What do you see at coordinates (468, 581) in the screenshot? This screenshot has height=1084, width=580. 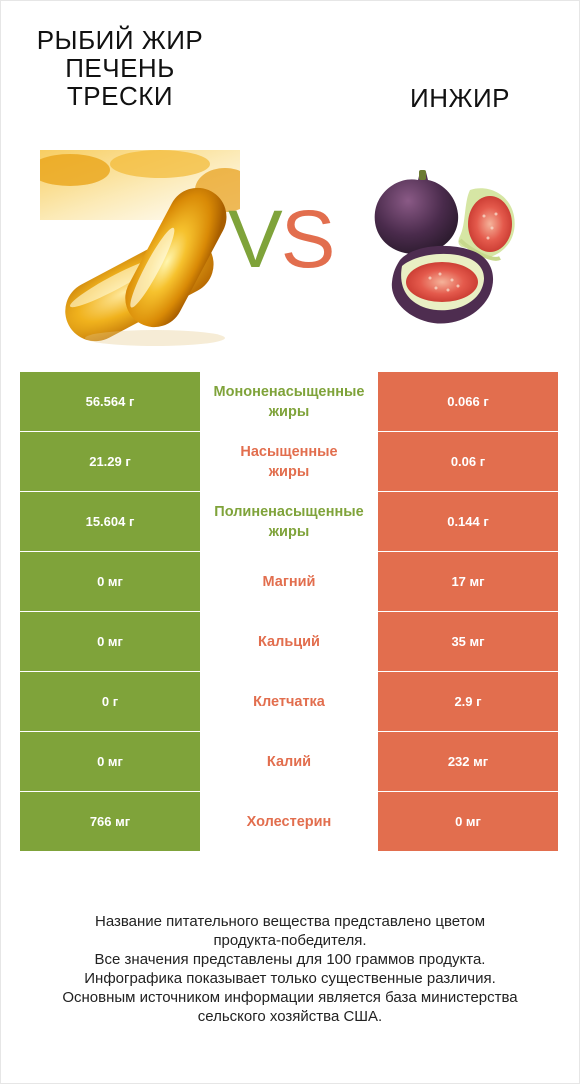 I see `right-value-cell: 17 мг` at bounding box center [468, 581].